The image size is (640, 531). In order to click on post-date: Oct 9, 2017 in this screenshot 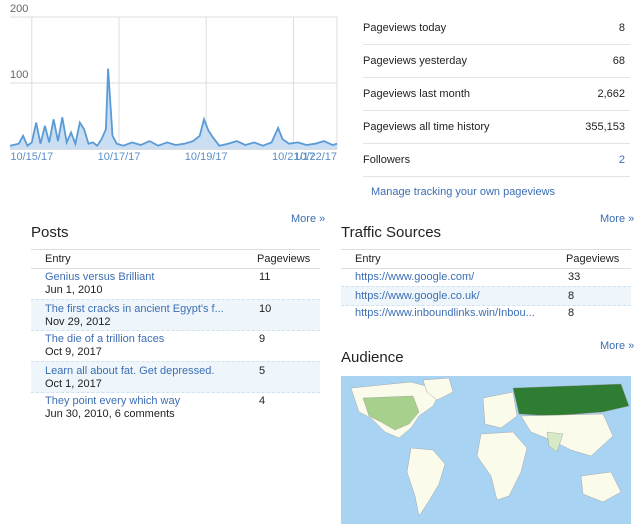, I will do `click(73, 352)`.